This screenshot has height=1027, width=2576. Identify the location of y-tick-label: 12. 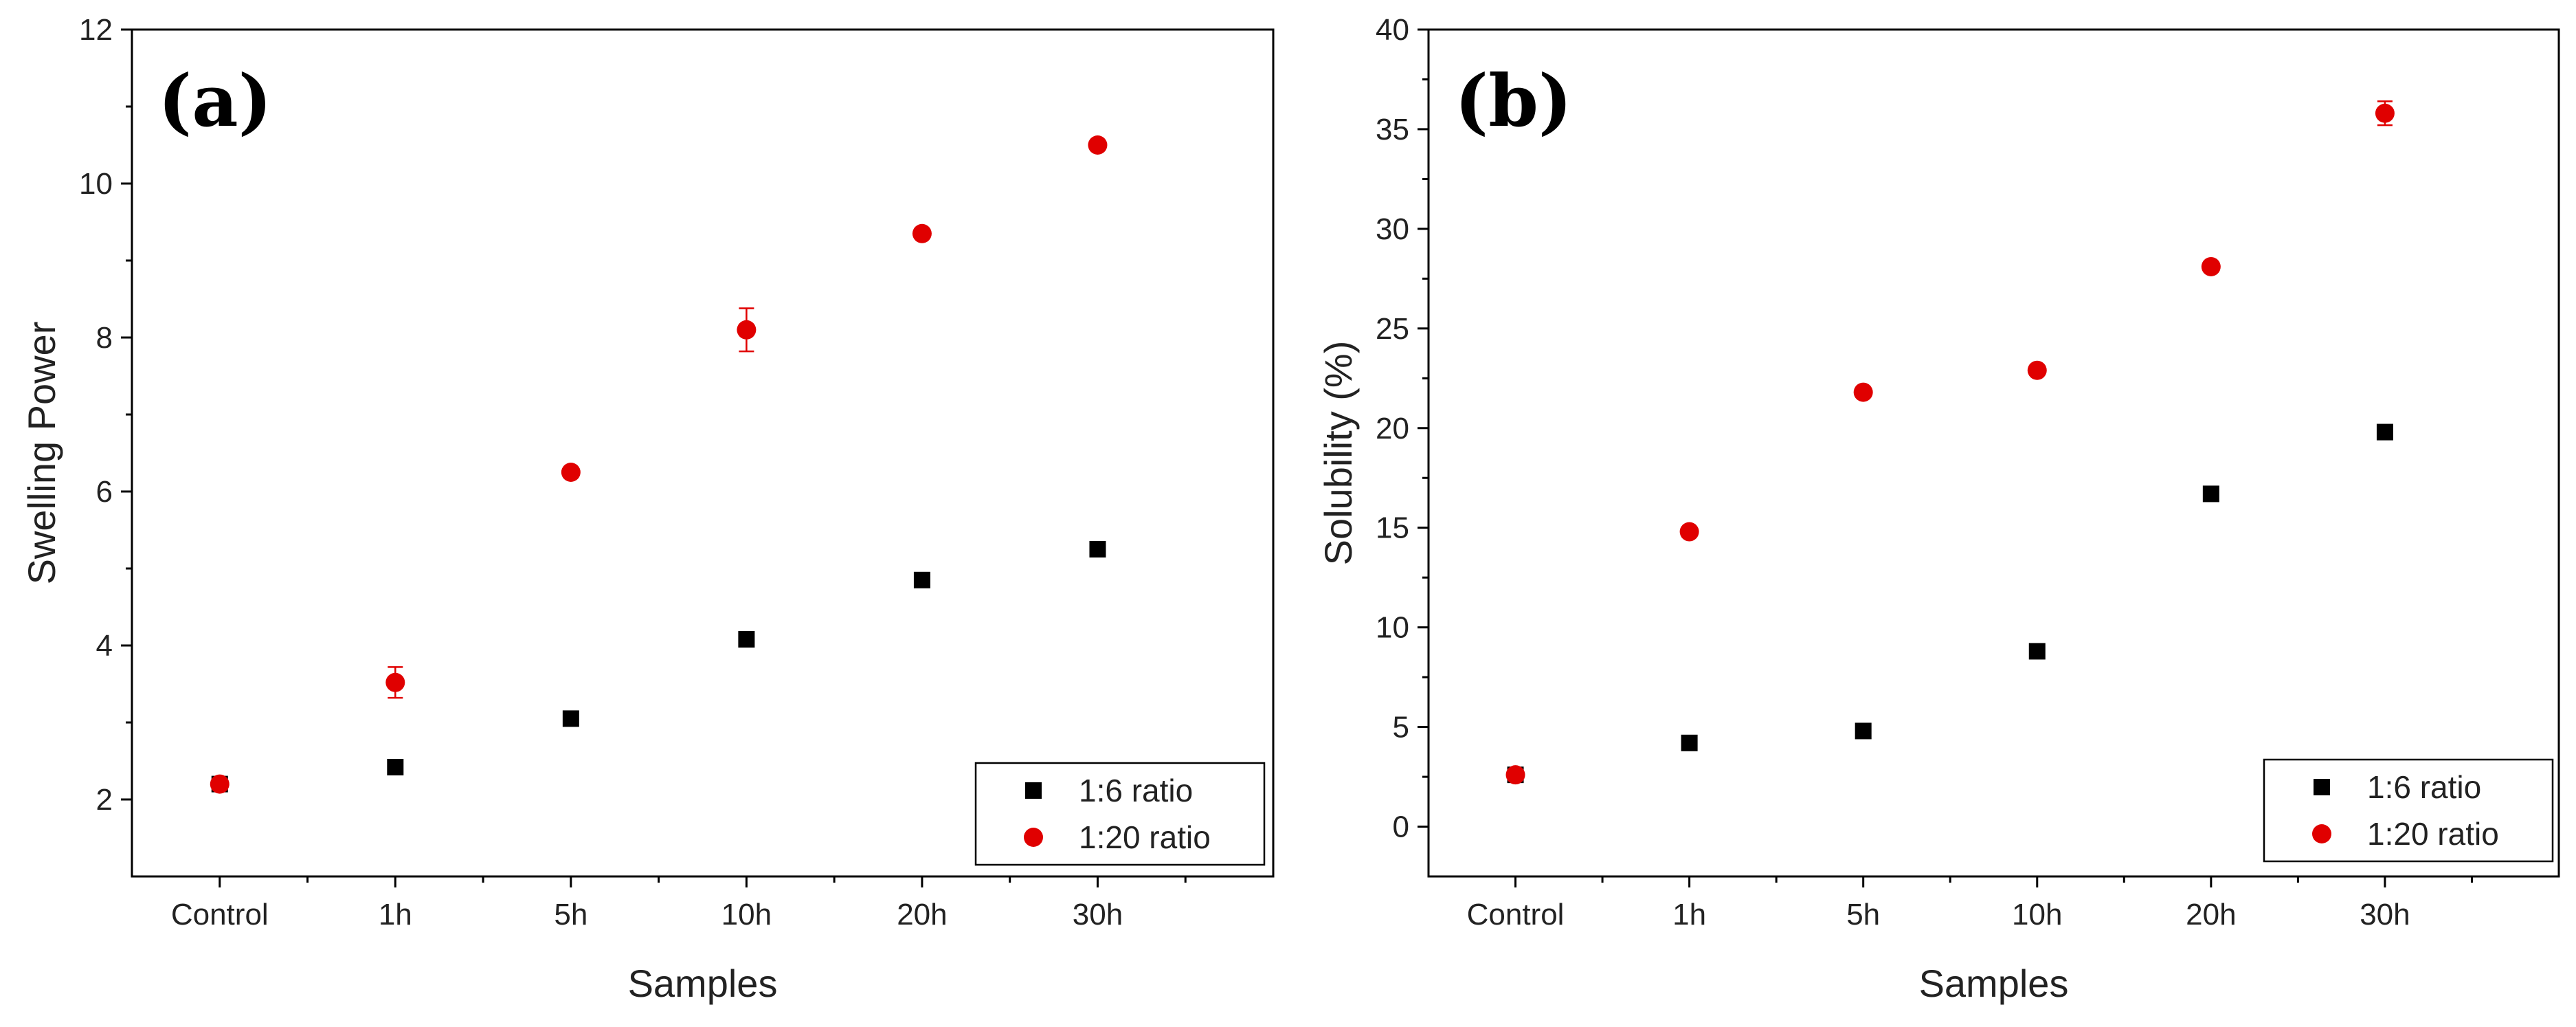
(96, 30).